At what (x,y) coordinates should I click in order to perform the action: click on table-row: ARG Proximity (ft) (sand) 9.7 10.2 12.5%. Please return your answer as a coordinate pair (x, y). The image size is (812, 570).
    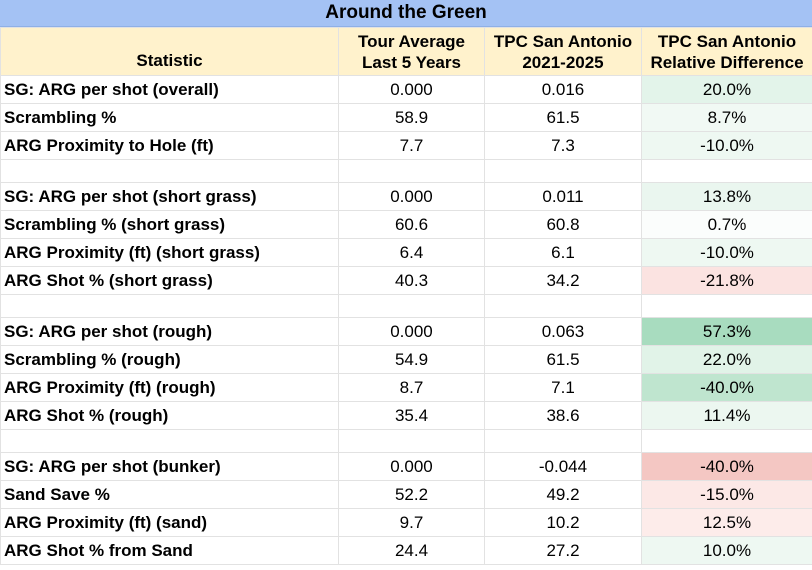
    Looking at the image, I should click on (406, 522).